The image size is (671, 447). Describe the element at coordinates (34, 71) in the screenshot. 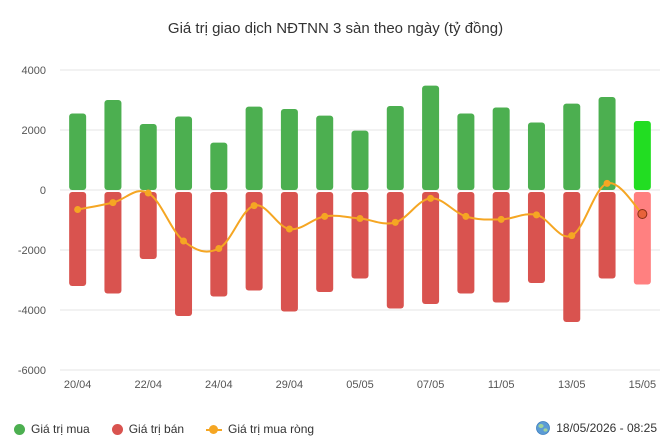

I see `y-tick-label: 4000` at that location.